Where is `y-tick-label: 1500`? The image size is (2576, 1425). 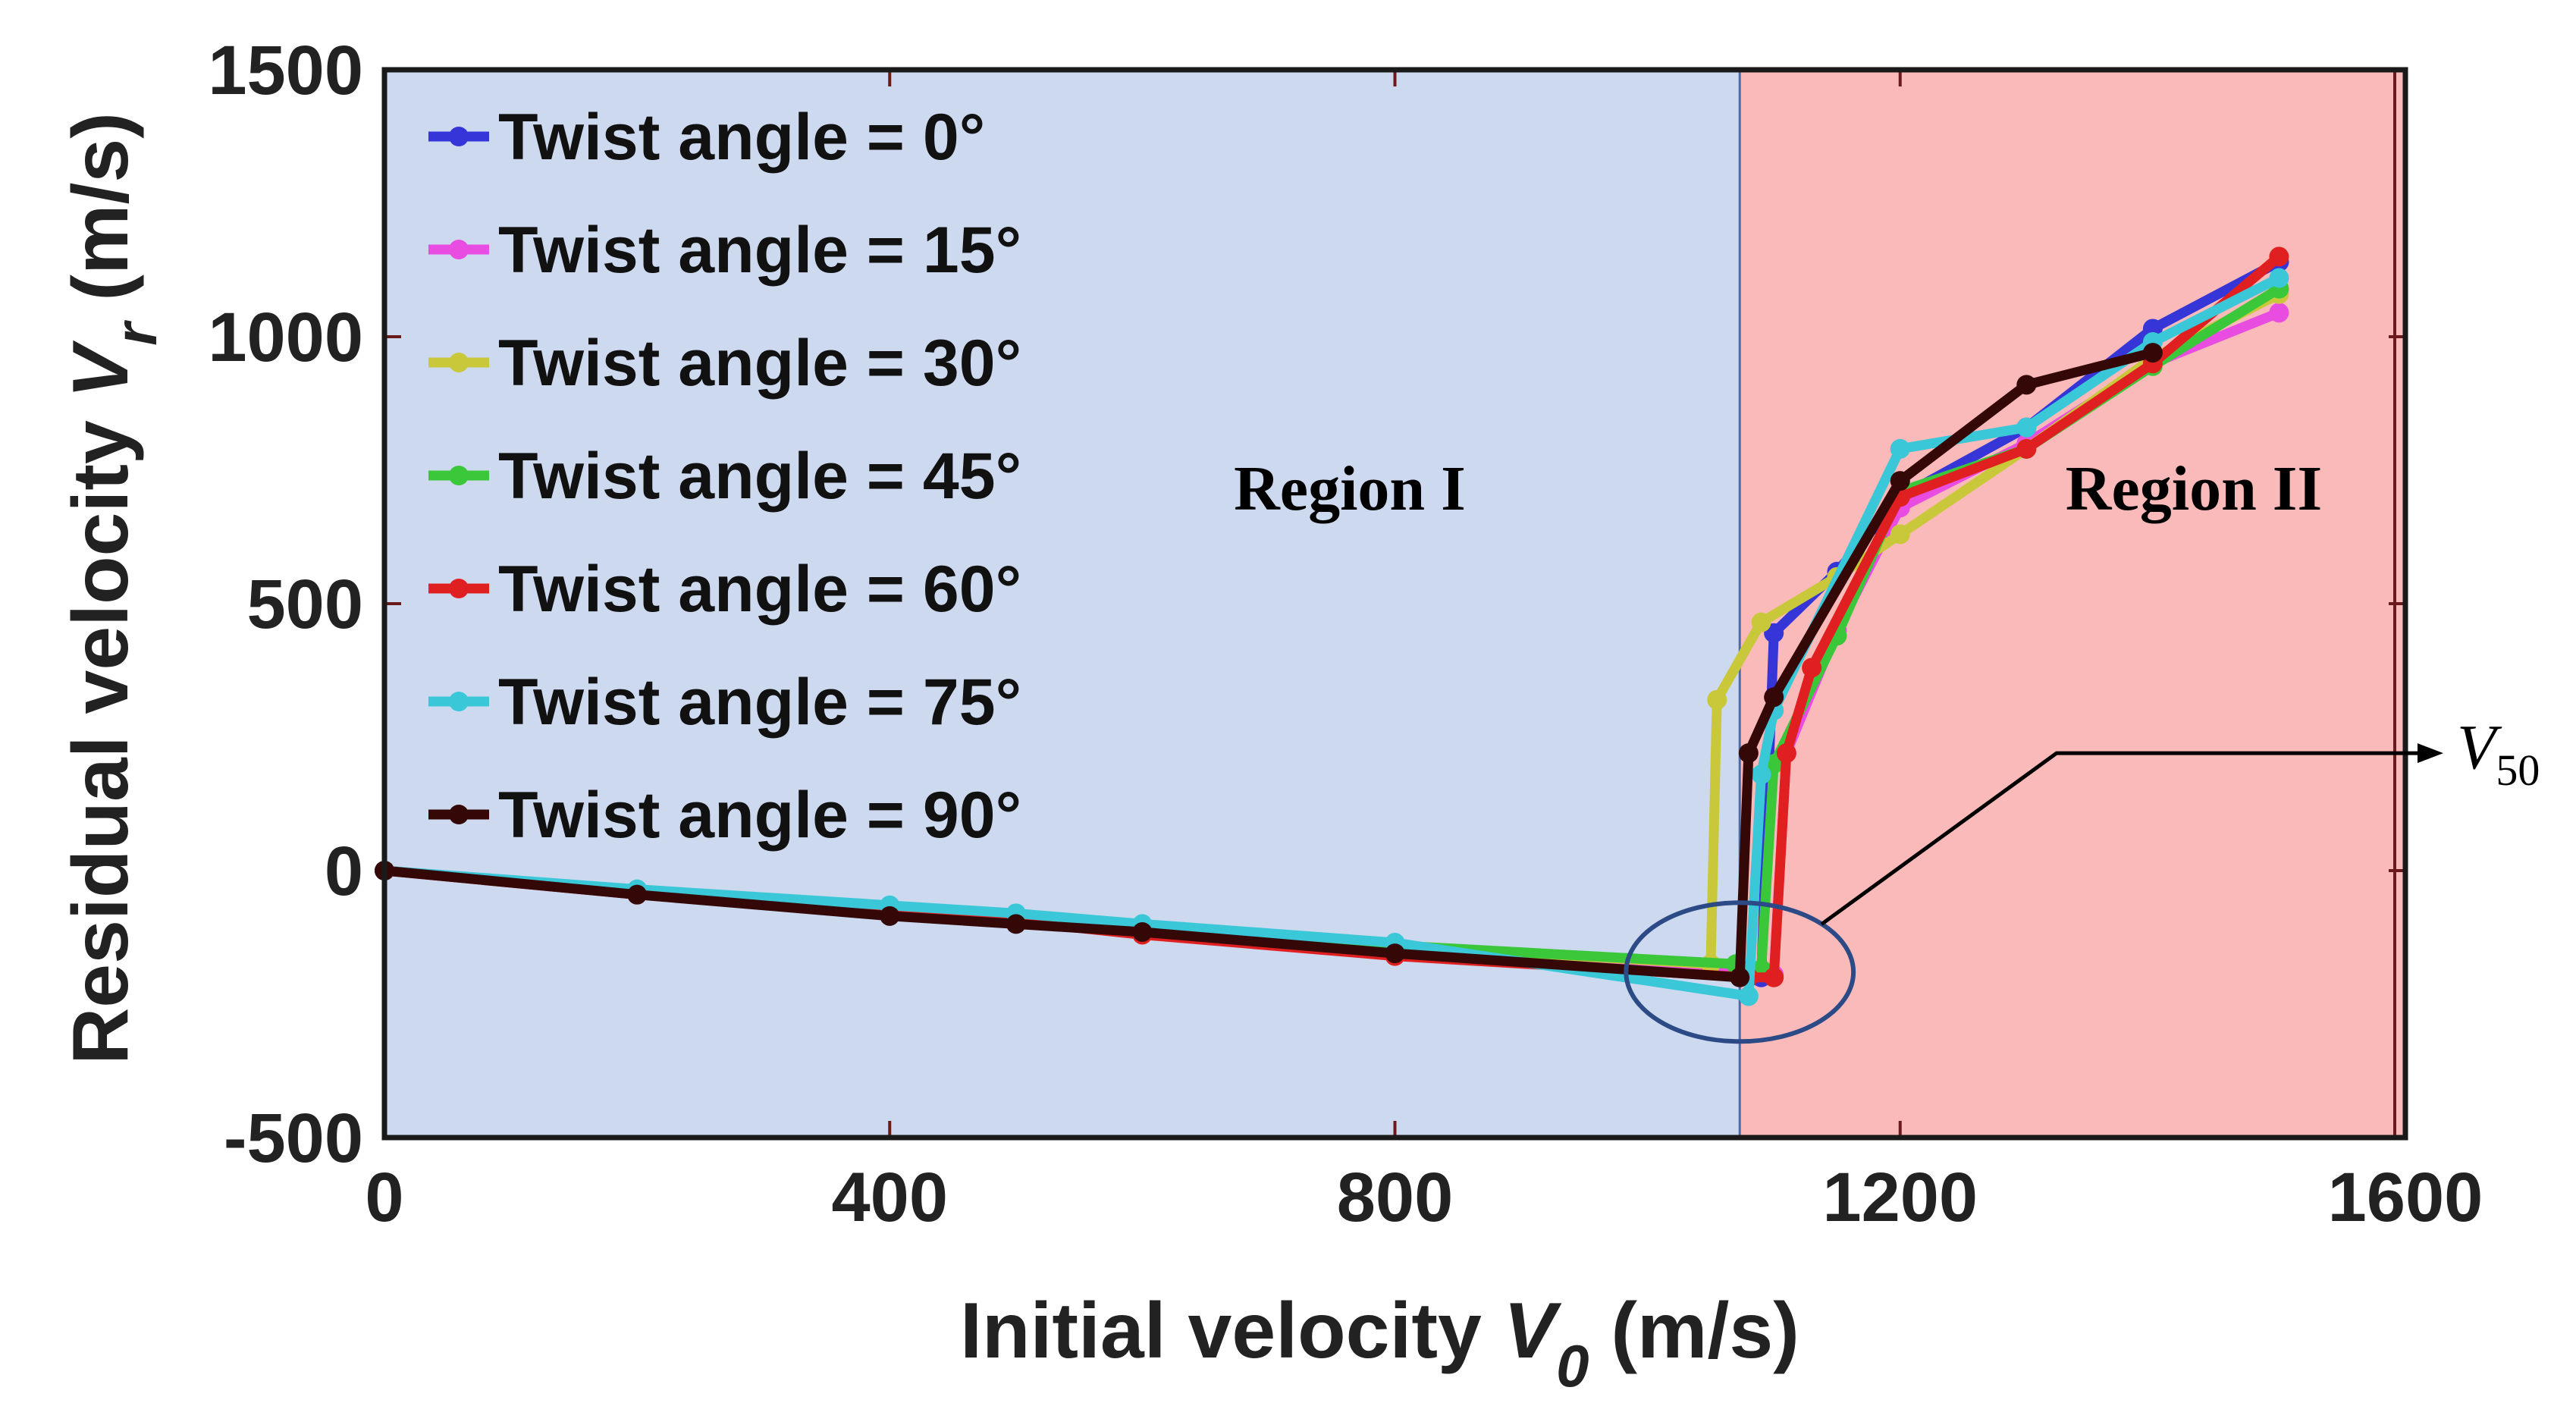 y-tick-label: 1500 is located at coordinates (285, 70).